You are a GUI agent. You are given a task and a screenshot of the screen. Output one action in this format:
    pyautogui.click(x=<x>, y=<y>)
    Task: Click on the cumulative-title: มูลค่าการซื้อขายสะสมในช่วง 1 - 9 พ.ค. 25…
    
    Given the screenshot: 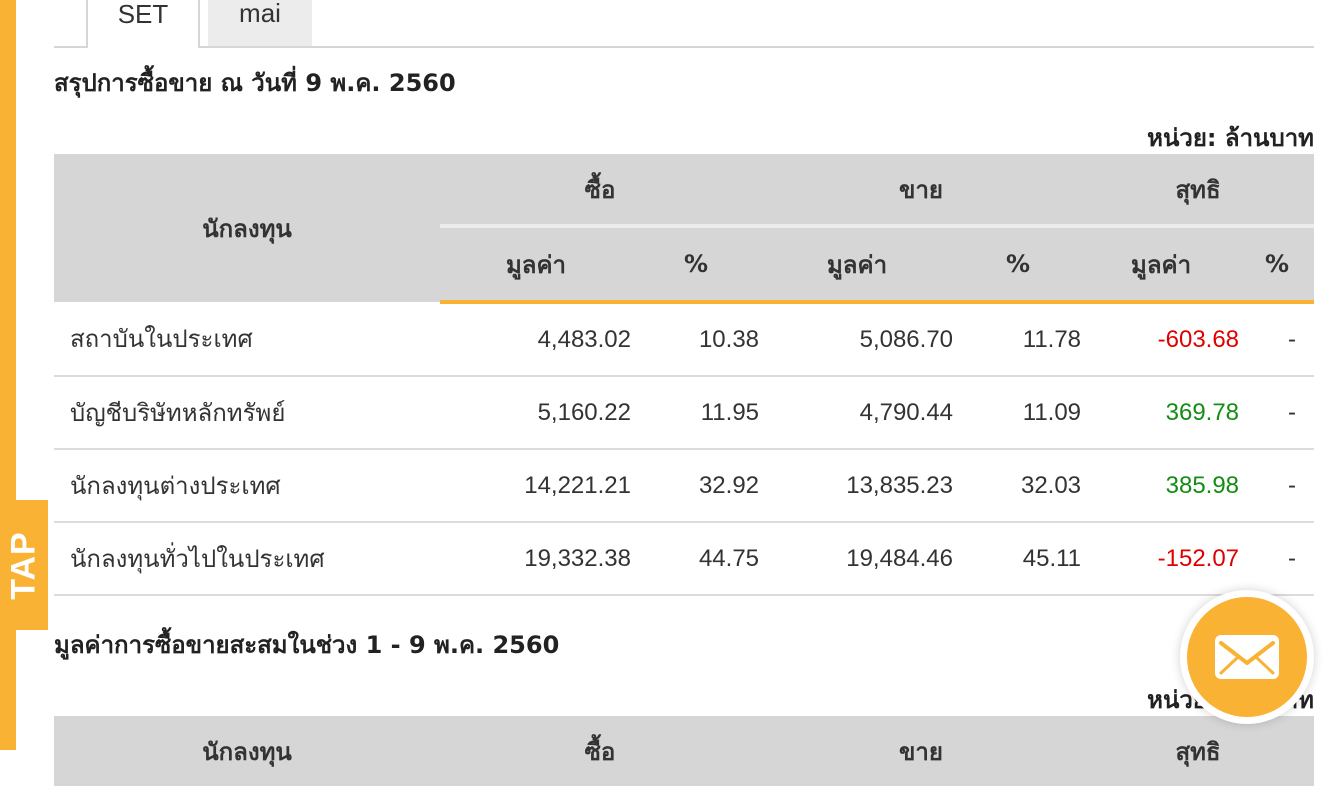 What is the action you would take?
    pyautogui.click(x=307, y=645)
    